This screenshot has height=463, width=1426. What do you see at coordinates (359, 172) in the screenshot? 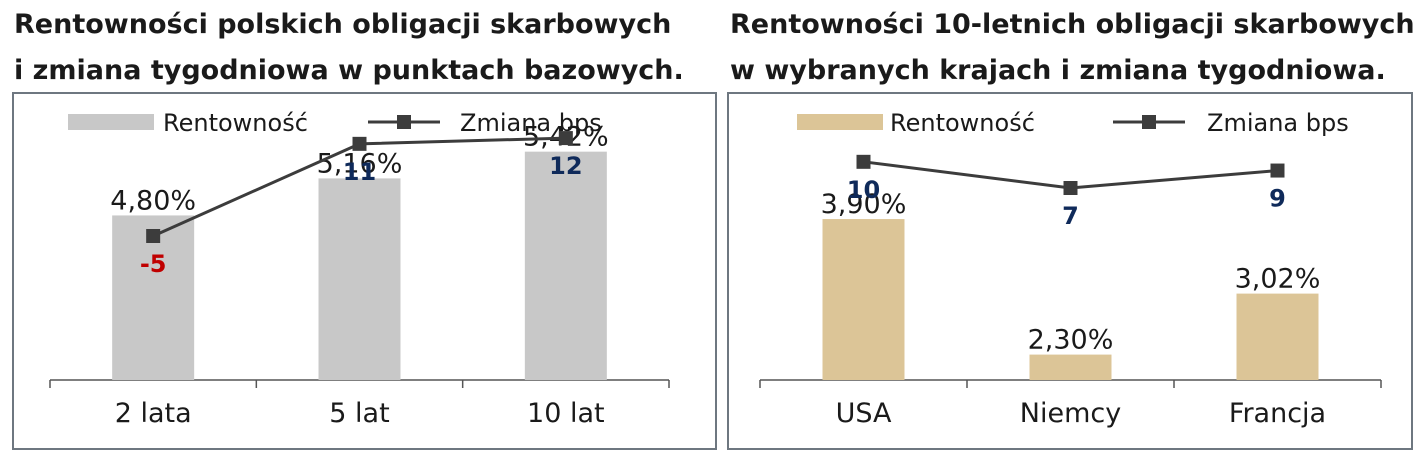
I see `line-value-label: 11` at bounding box center [359, 172].